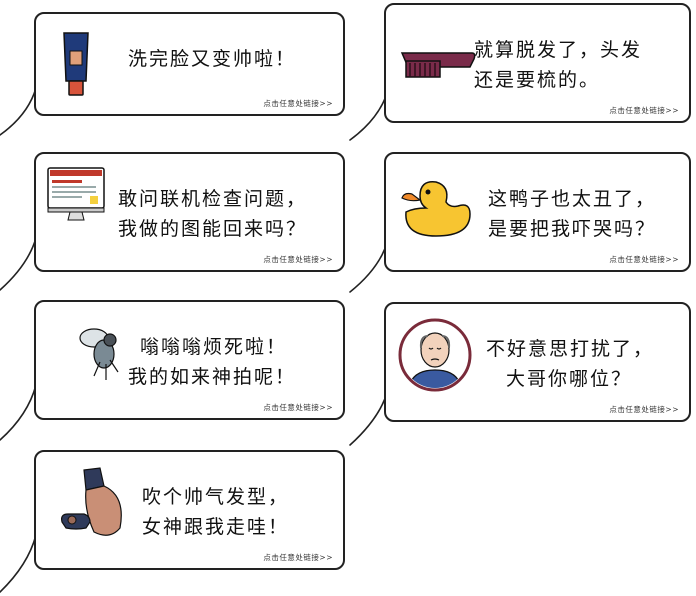 The width and height of the screenshot is (696, 596). I want to click on computer-monitor-icon, so click(76, 197).